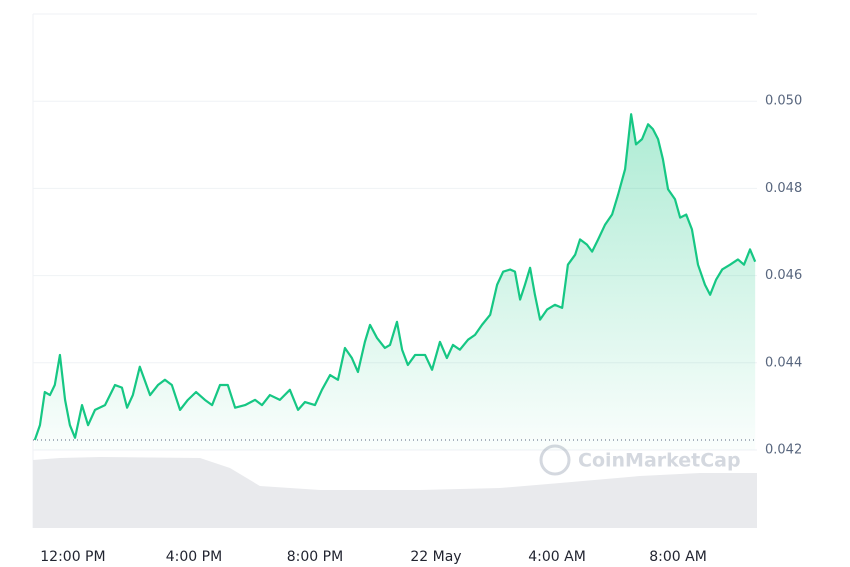 The width and height of the screenshot is (850, 567). Describe the element at coordinates (557, 557) in the screenshot. I see `x-tick-label: 4:00 AM` at that location.